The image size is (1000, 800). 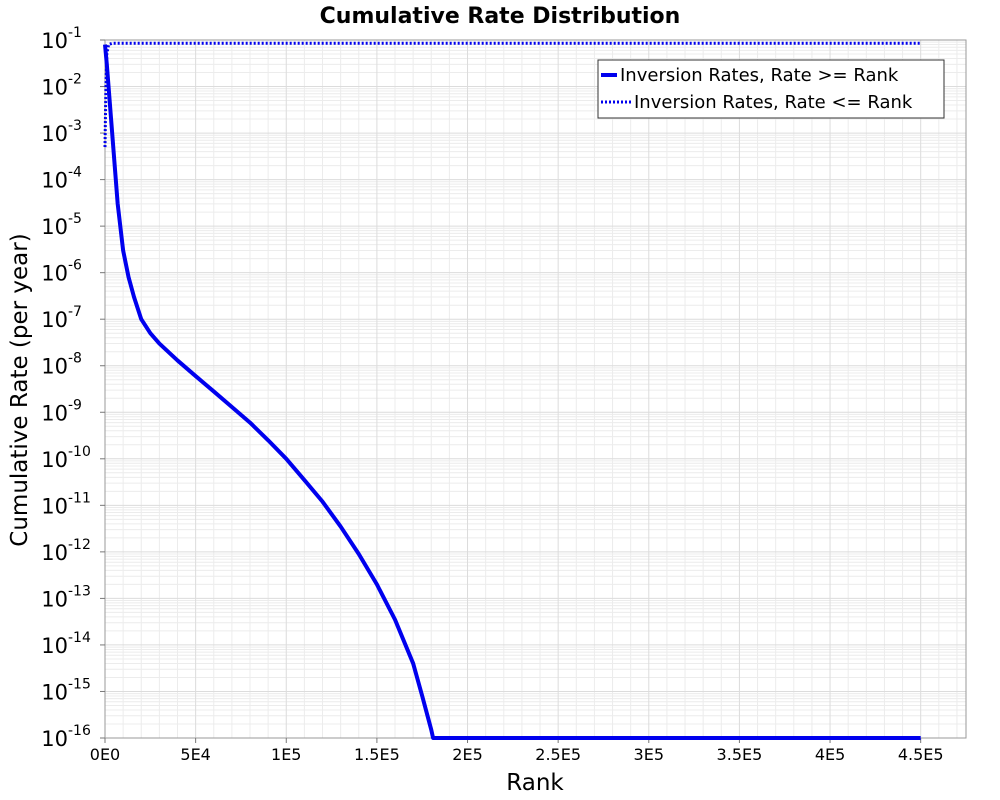 What do you see at coordinates (75, 219) in the screenshot?
I see `y-tick-label-exponent: -5` at bounding box center [75, 219].